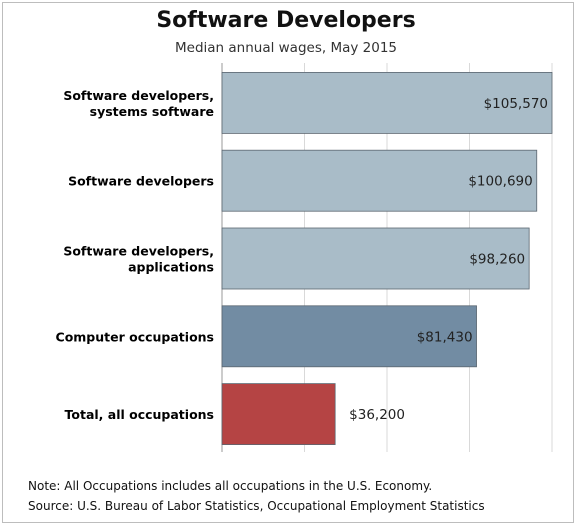 The height and width of the screenshot is (527, 578). Describe the element at coordinates (141, 181) in the screenshot. I see `category-label: Software developers` at that location.